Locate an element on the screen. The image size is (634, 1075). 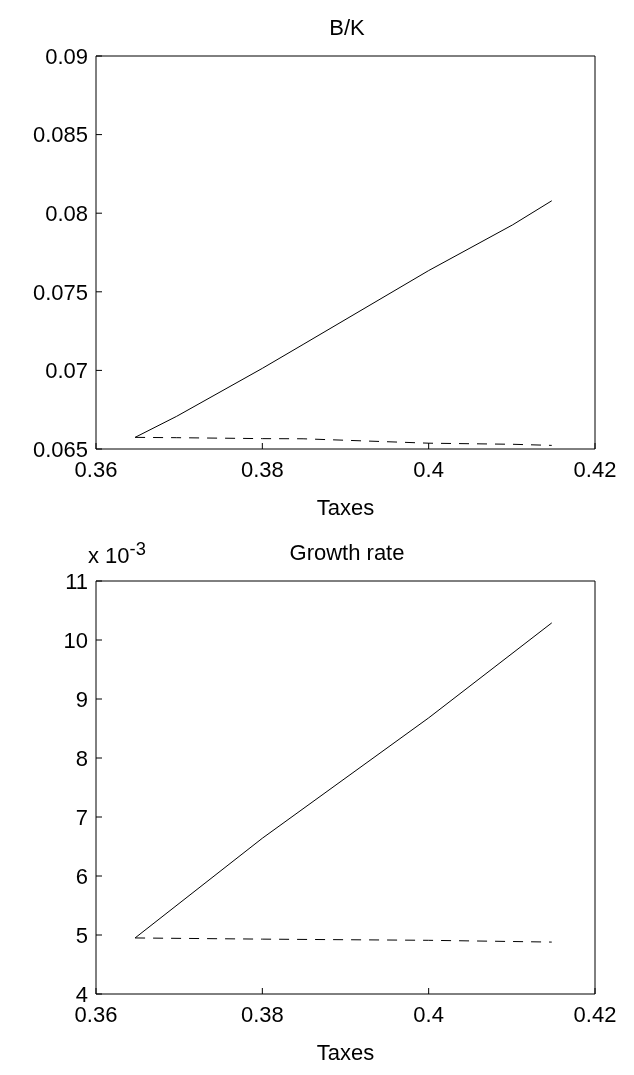
chart-title: Growth rate is located at coordinates (347, 552).